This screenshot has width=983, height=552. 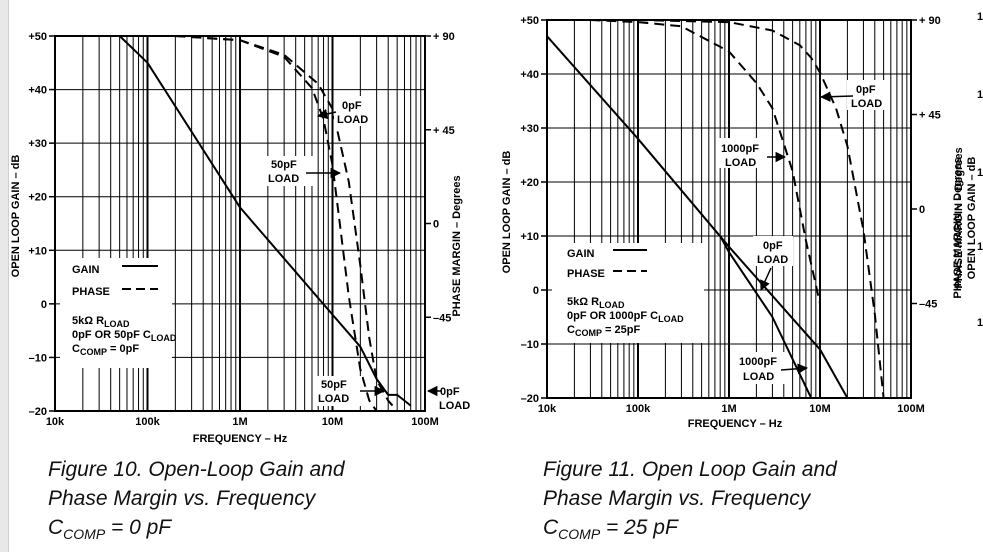 What do you see at coordinates (351, 391) in the screenshot?
I see `annotation-50pf-gain: 50pF LOAD` at bounding box center [351, 391].